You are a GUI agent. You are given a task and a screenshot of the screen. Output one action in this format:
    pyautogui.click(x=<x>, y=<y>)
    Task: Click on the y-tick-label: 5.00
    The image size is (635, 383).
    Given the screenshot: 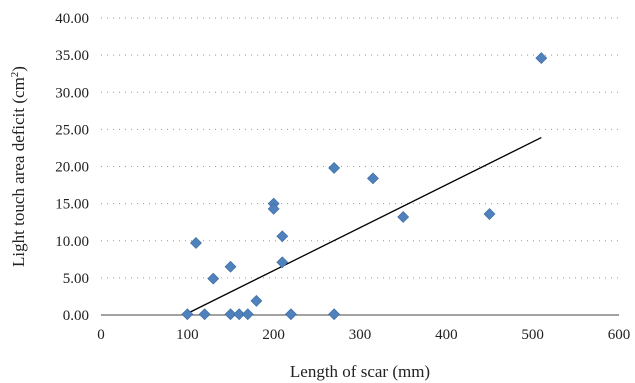 What is the action you would take?
    pyautogui.click(x=76, y=279)
    